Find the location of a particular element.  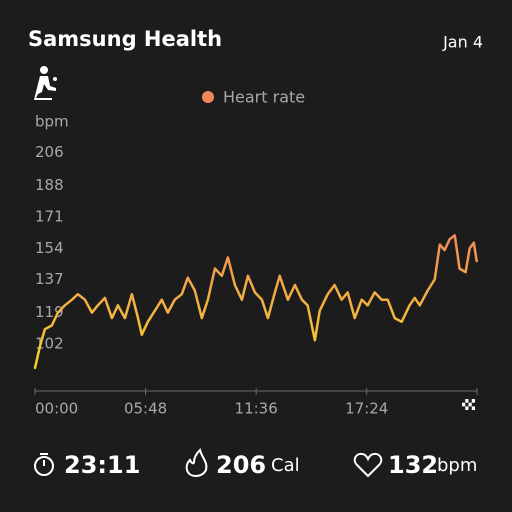

x-tick-label: 17:24 is located at coordinates (366, 409).